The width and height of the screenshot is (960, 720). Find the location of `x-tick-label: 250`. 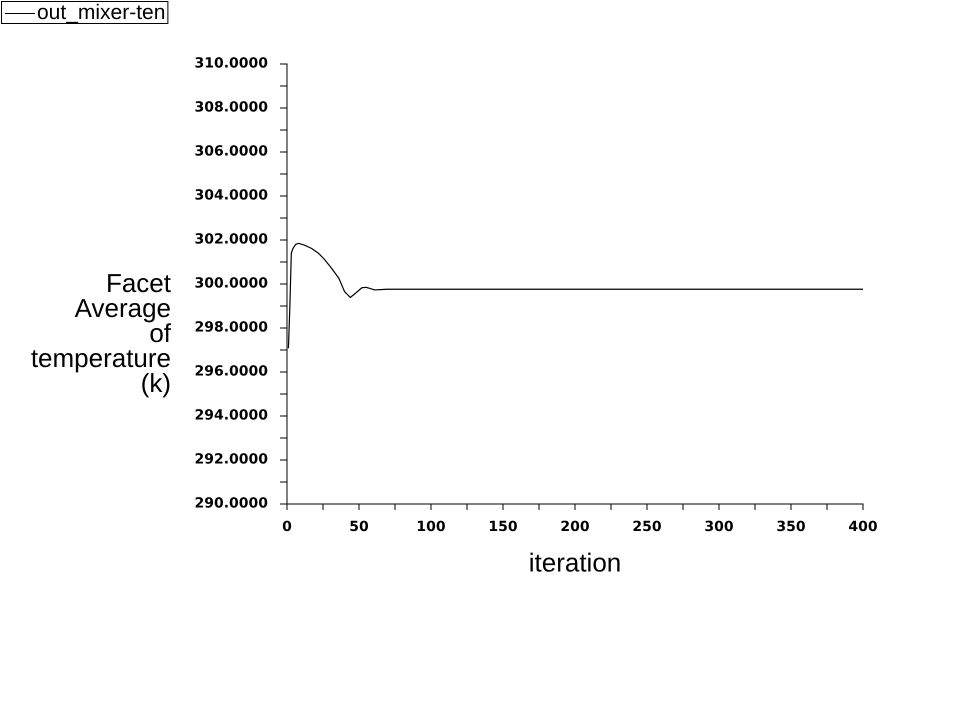

x-tick-label: 250 is located at coordinates (647, 527).